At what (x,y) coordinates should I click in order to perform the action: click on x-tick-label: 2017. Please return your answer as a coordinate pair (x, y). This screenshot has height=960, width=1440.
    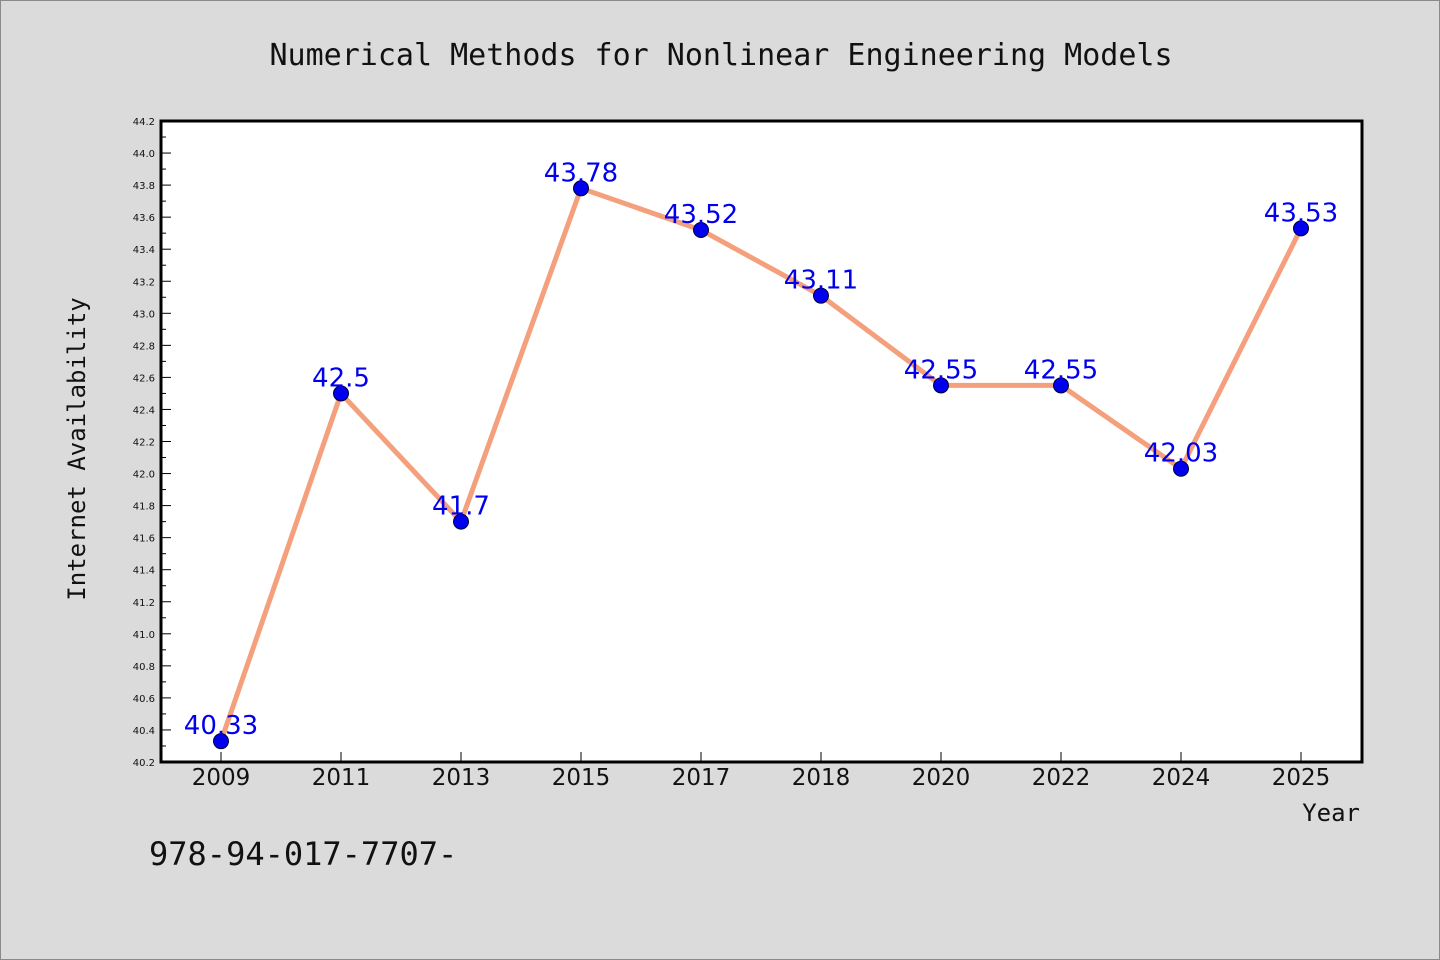
    Looking at the image, I should click on (701, 778).